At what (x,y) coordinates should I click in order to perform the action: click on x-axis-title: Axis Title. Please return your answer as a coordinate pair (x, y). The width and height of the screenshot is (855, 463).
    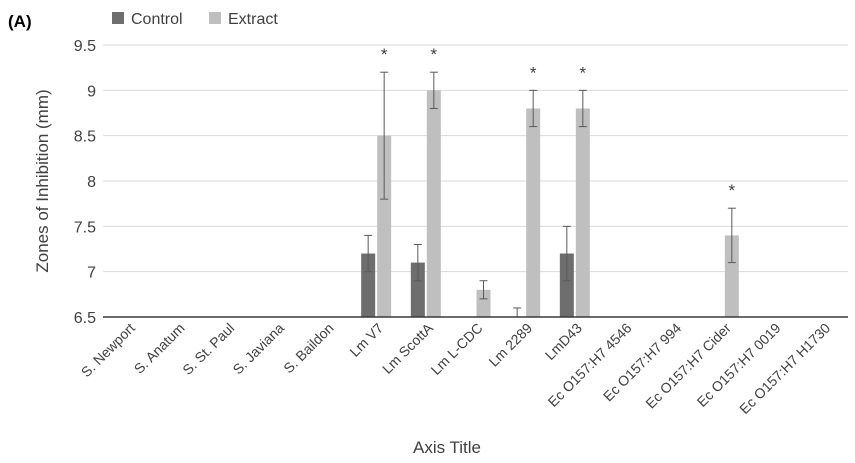
    Looking at the image, I should click on (447, 447).